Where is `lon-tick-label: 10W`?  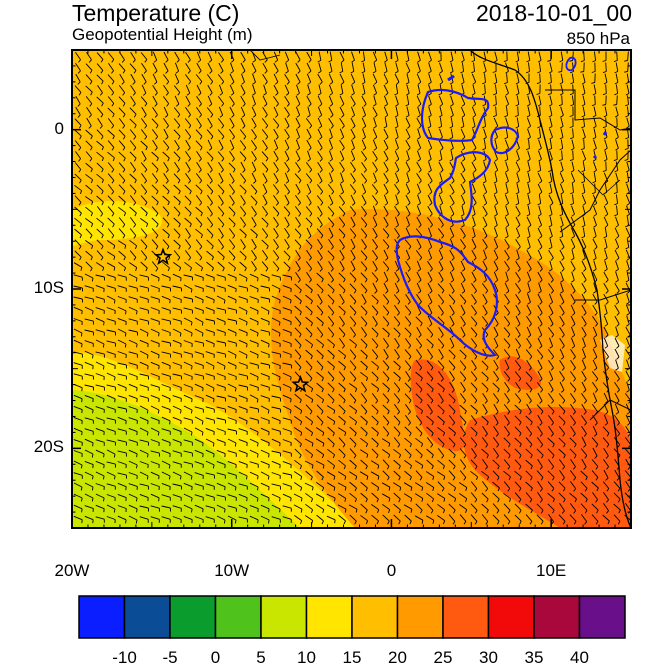 lon-tick-label: 10W is located at coordinates (232, 571).